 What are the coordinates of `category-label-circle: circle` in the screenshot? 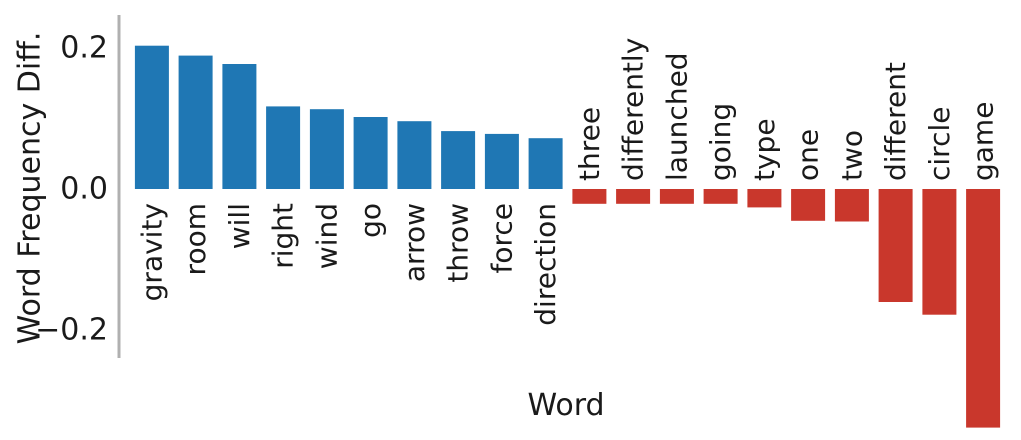 It's located at (939, 144).